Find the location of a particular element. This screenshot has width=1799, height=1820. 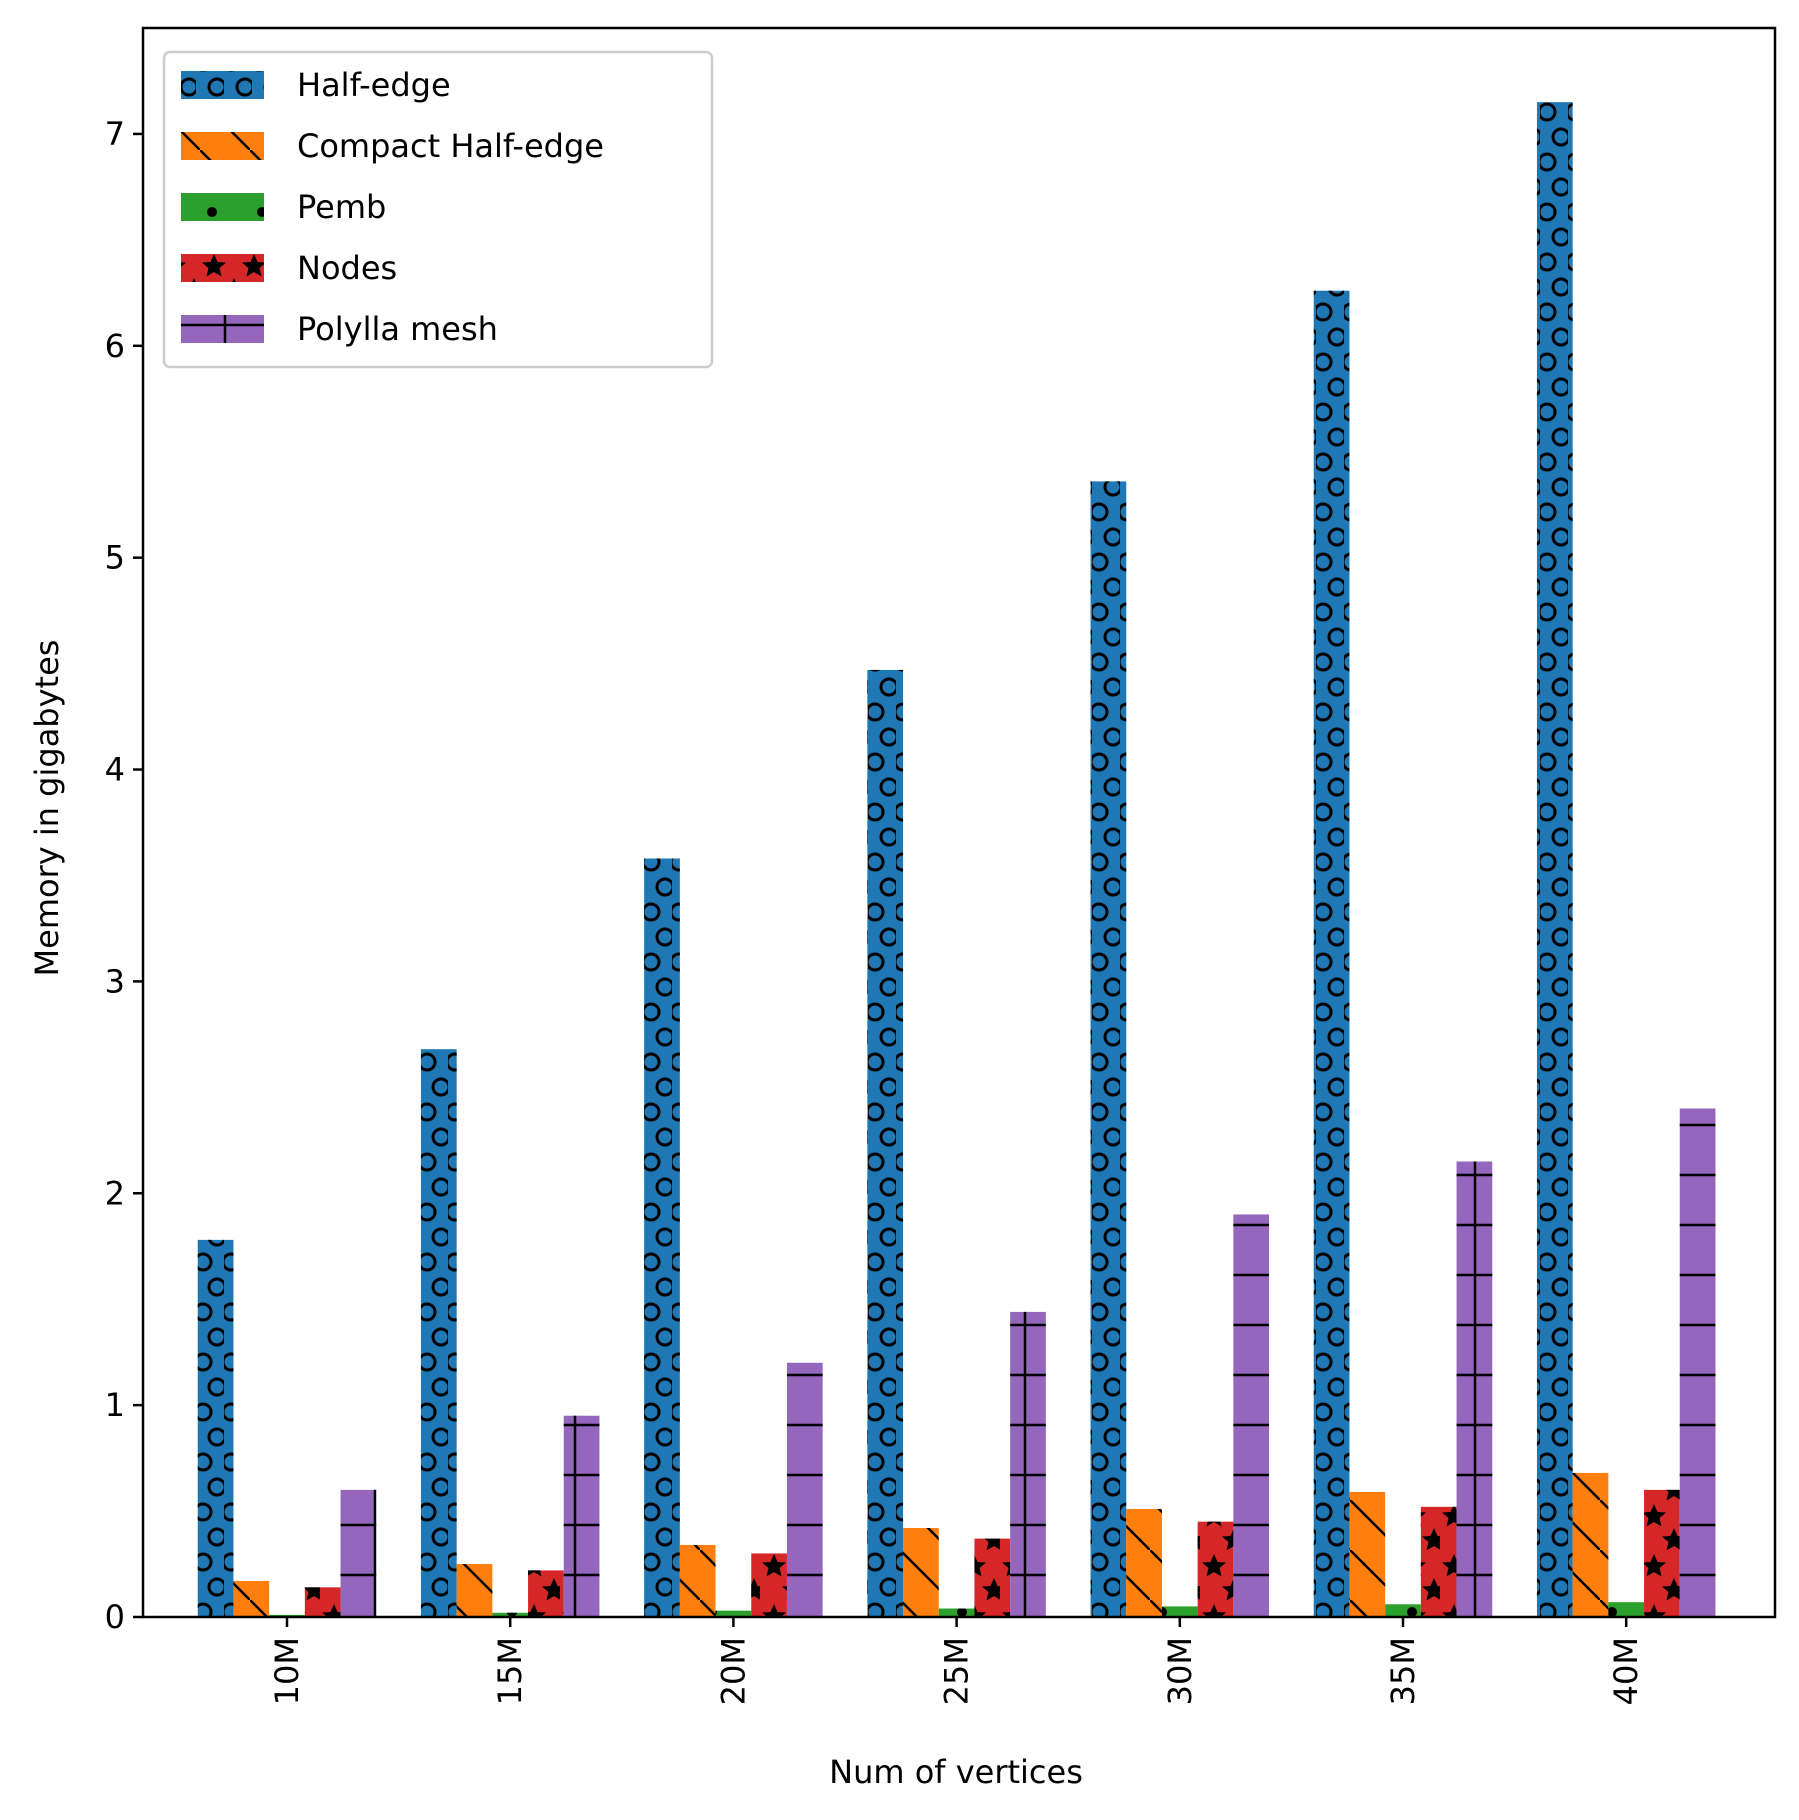

legend-label: Polylla mesh is located at coordinates (397, 329).